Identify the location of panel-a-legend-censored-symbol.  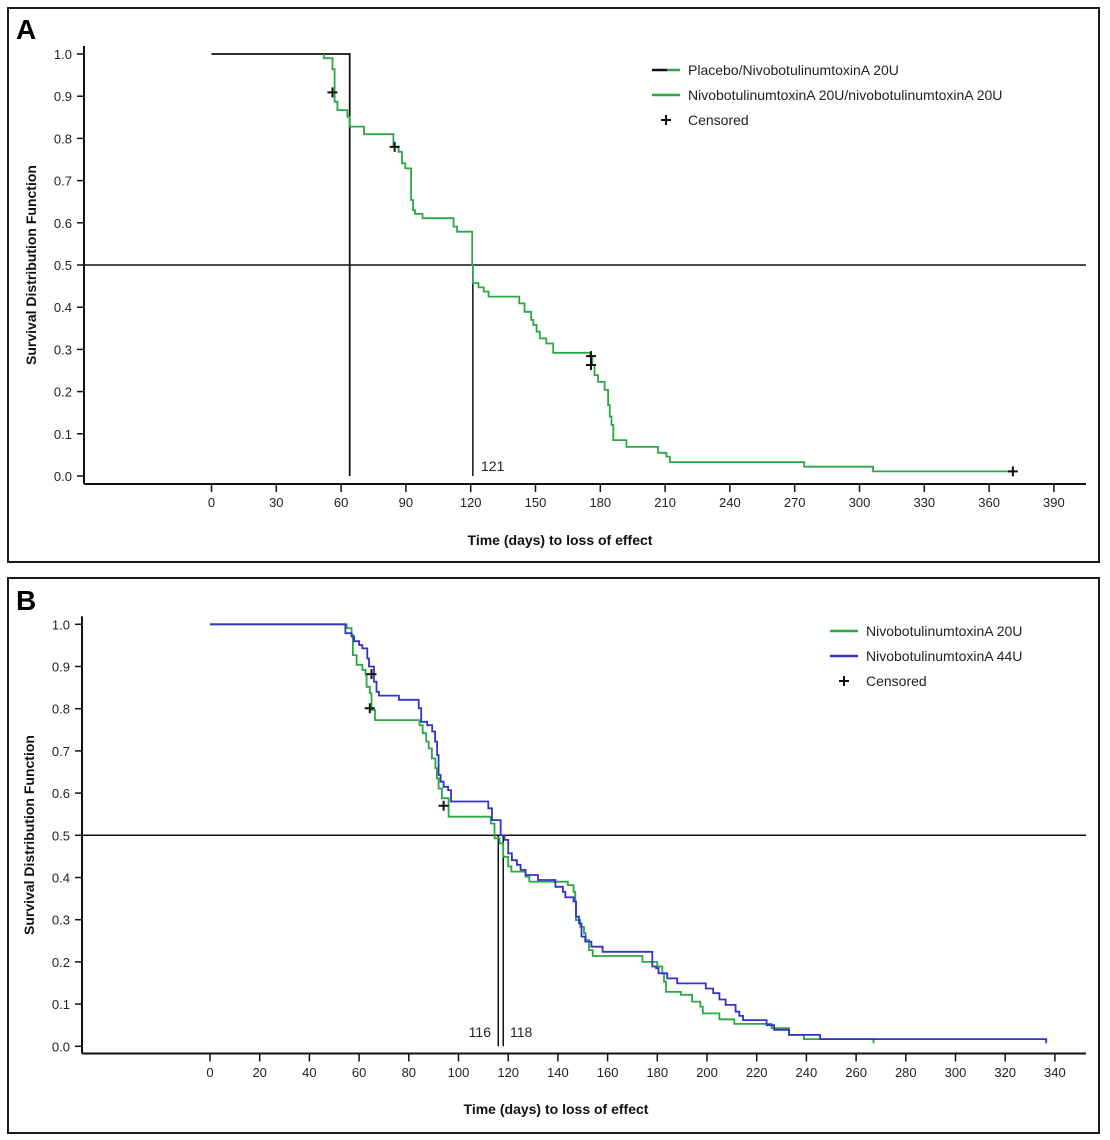
(666, 120).